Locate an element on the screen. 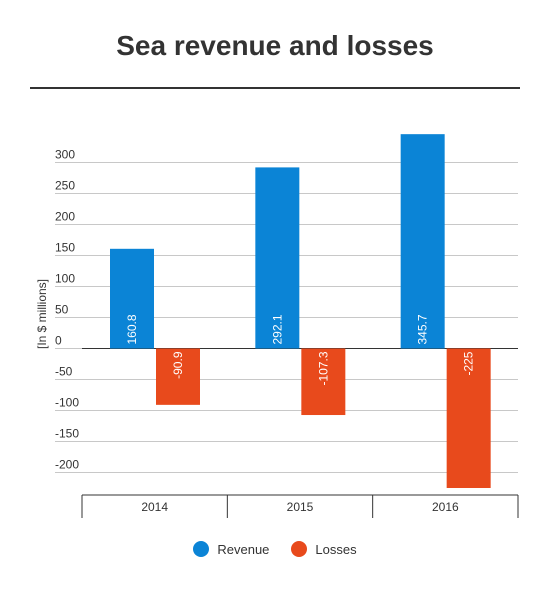  bar-revenue-2015 is located at coordinates (277, 258).